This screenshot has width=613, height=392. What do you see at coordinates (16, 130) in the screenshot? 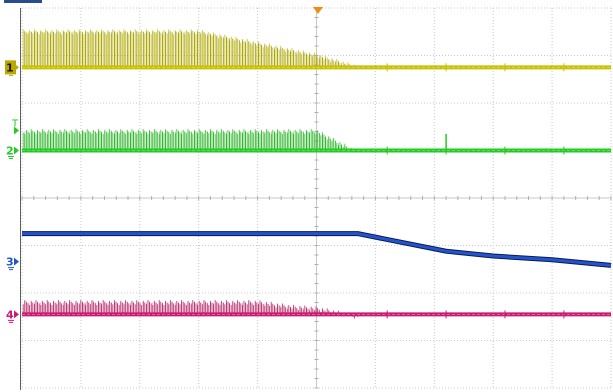
I see `trigger-level-arrow-icon` at bounding box center [16, 130].